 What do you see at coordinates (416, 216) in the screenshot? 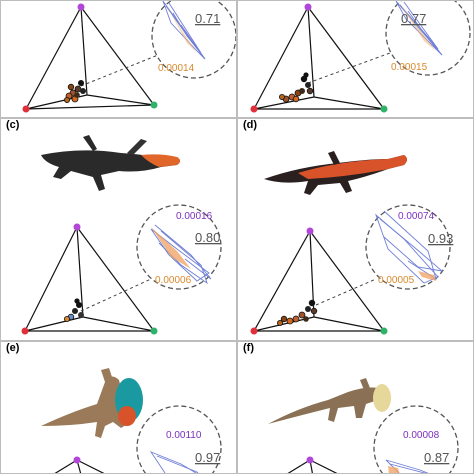
I see `purple-volume-value: 0.00074` at bounding box center [416, 216].